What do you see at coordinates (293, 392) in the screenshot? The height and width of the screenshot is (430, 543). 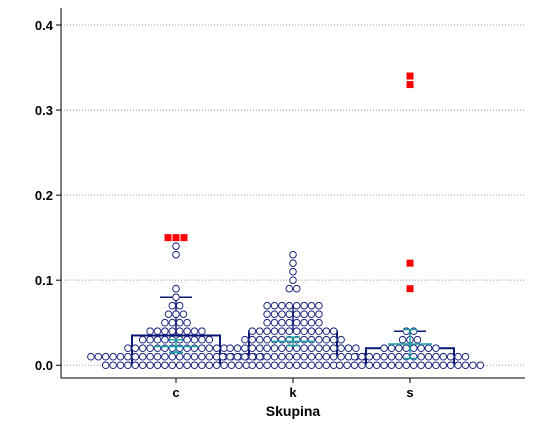 I see `x-tick-label: k` at bounding box center [293, 392].